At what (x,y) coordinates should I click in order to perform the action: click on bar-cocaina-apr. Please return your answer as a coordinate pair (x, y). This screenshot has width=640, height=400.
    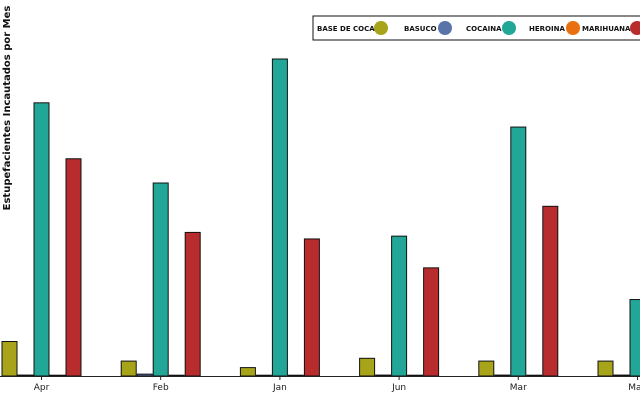
    Looking at the image, I should click on (41, 239).